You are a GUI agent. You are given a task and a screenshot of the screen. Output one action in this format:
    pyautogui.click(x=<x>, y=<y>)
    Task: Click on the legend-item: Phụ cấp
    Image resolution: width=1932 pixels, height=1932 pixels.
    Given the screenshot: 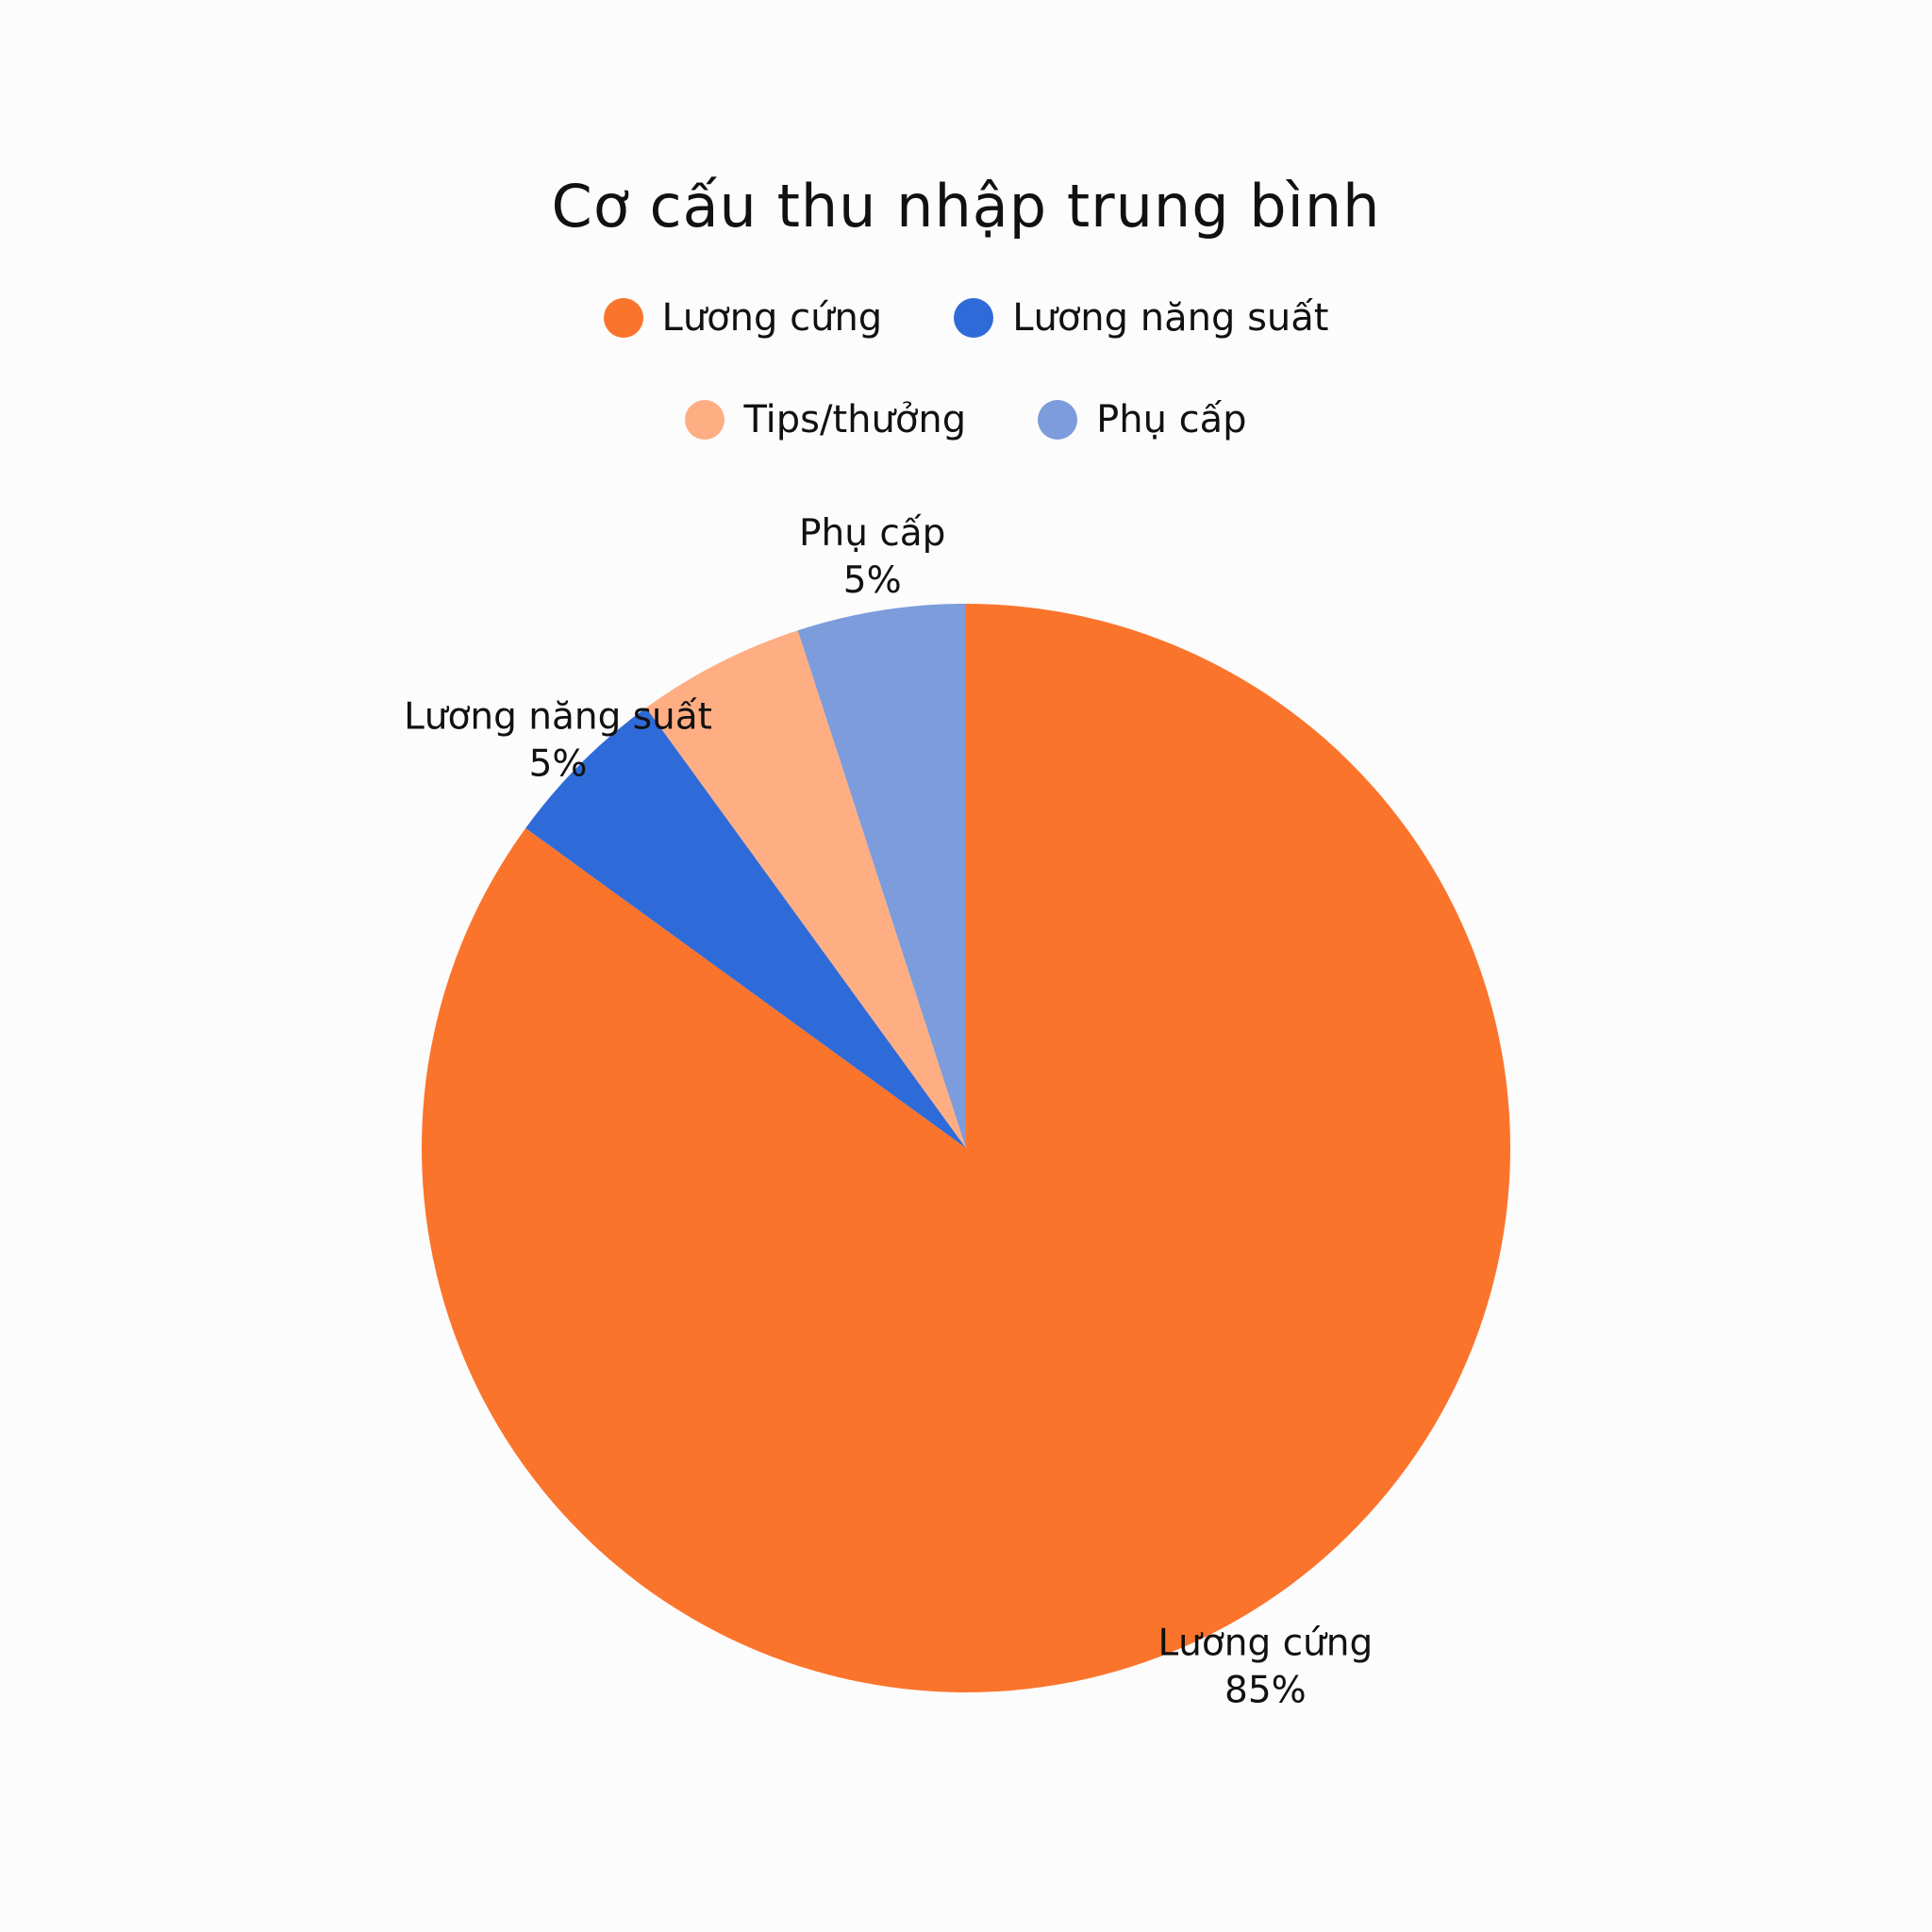 What is the action you would take?
    pyautogui.click(x=1142, y=420)
    